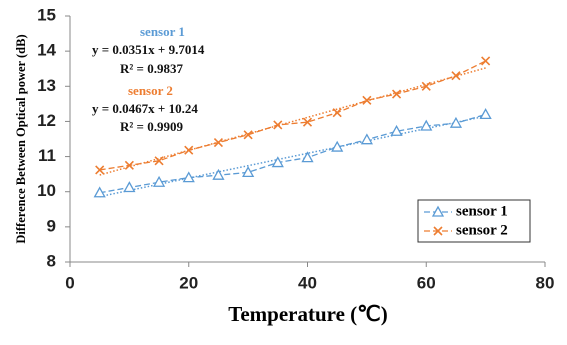 The width and height of the screenshot is (567, 345). I want to click on annotation: sensor 1, so click(162, 31).